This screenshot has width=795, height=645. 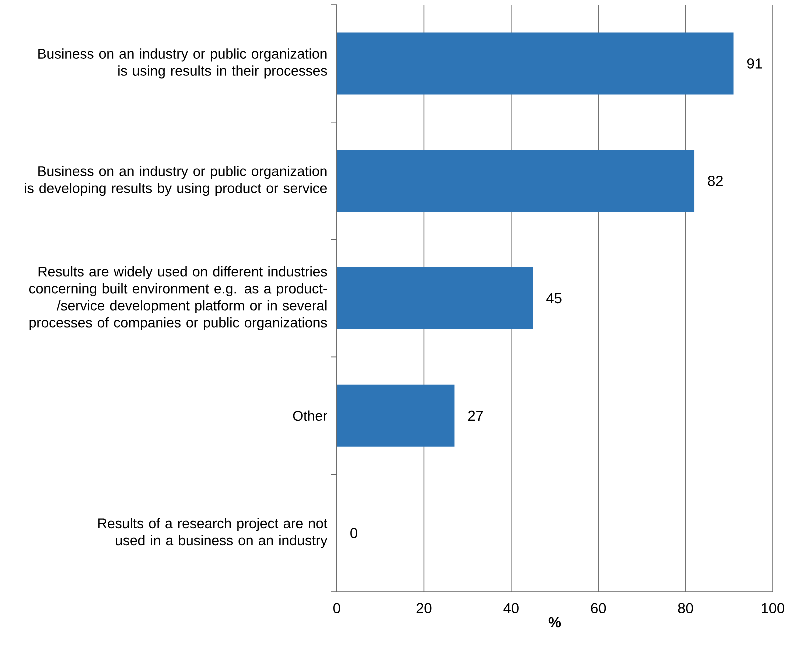 I want to click on y-tick-label: Other, so click(x=310, y=416).